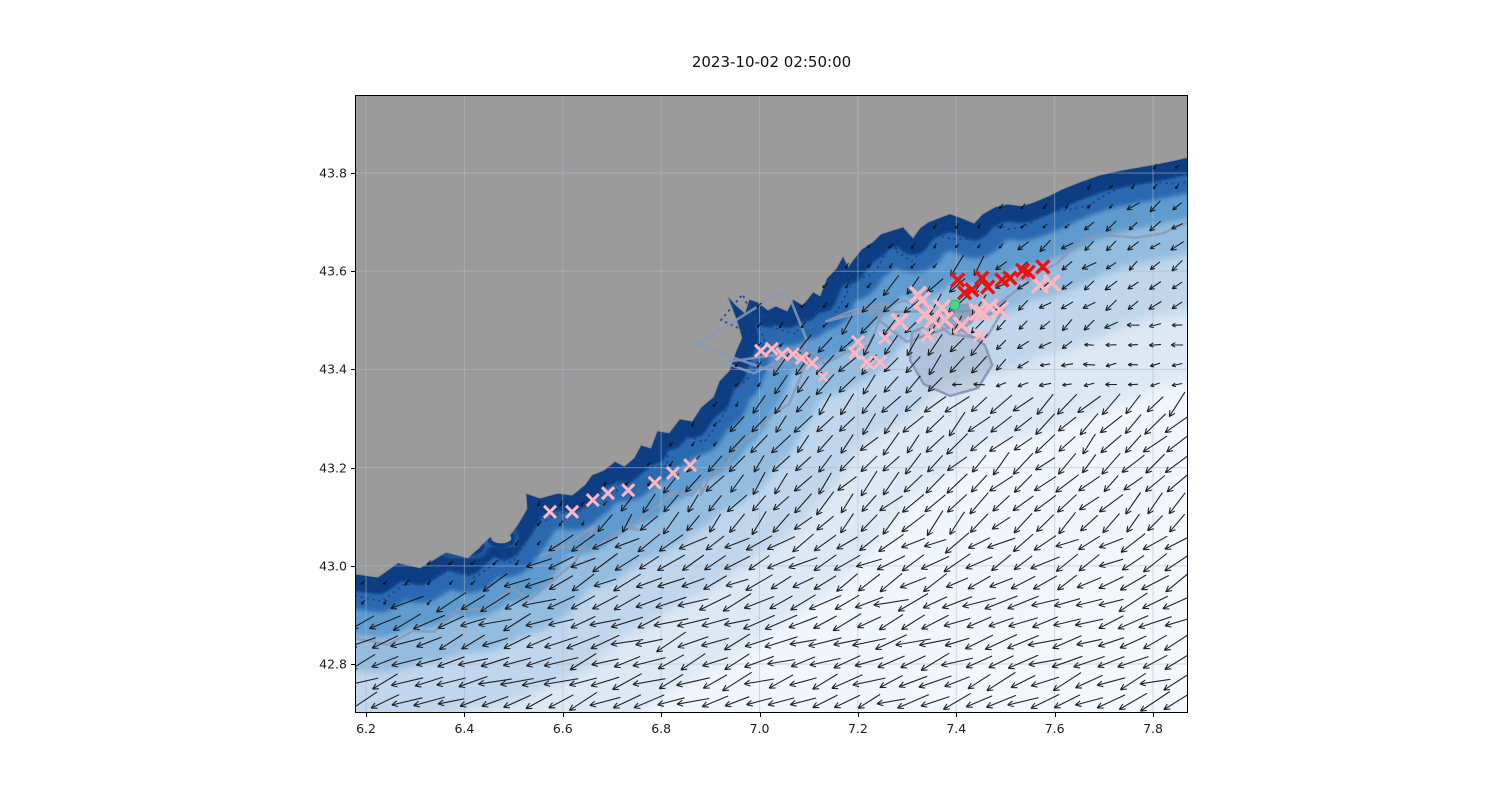 This screenshot has height=800, width=1500. What do you see at coordinates (801, 389) in the screenshot?
I see `marker-layer` at bounding box center [801, 389].